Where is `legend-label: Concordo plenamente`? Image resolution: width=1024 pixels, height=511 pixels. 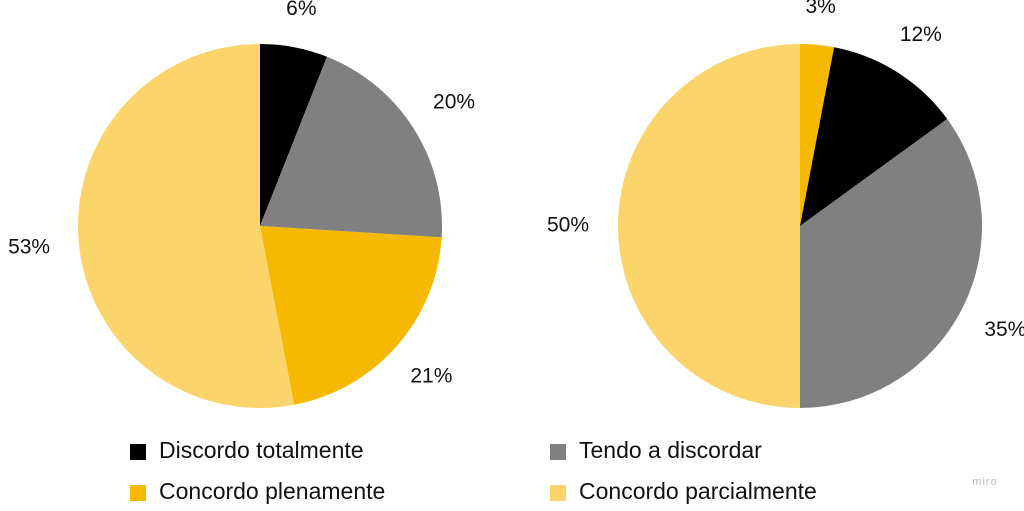
legend-label: Concordo plenamente is located at coordinates (272, 491).